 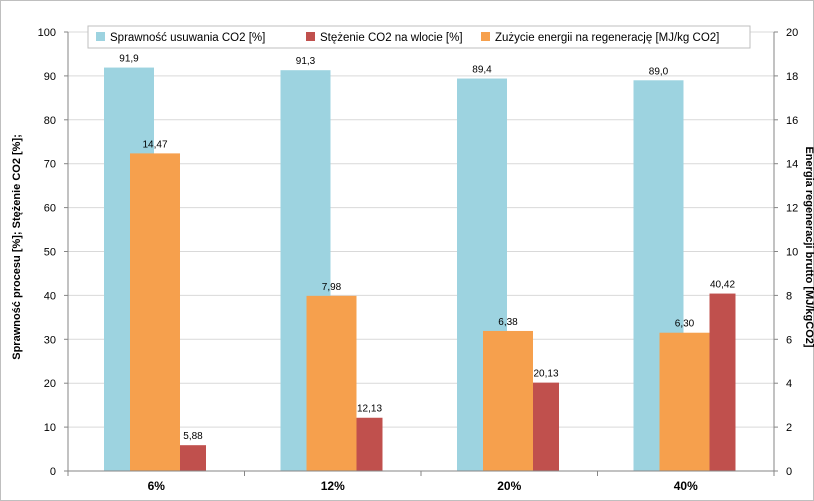 What do you see at coordinates (792, 77) in the screenshot?
I see `right-tick-label: 18` at bounding box center [792, 77].